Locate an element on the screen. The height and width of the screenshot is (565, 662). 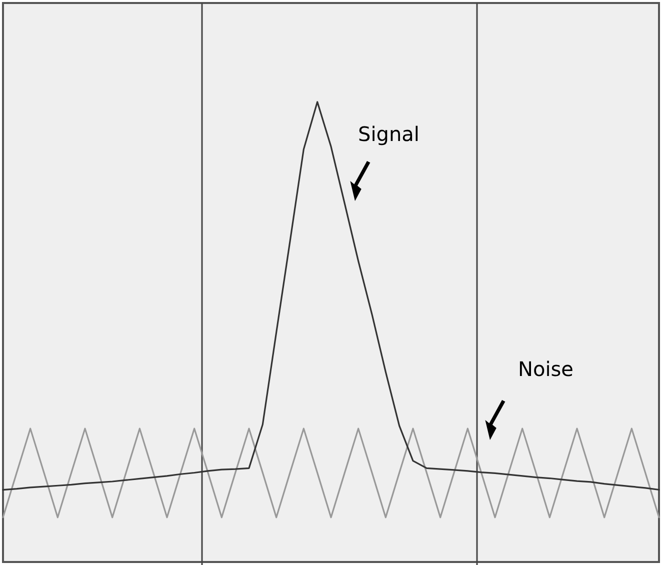
annotation: Noise is located at coordinates (546, 369).